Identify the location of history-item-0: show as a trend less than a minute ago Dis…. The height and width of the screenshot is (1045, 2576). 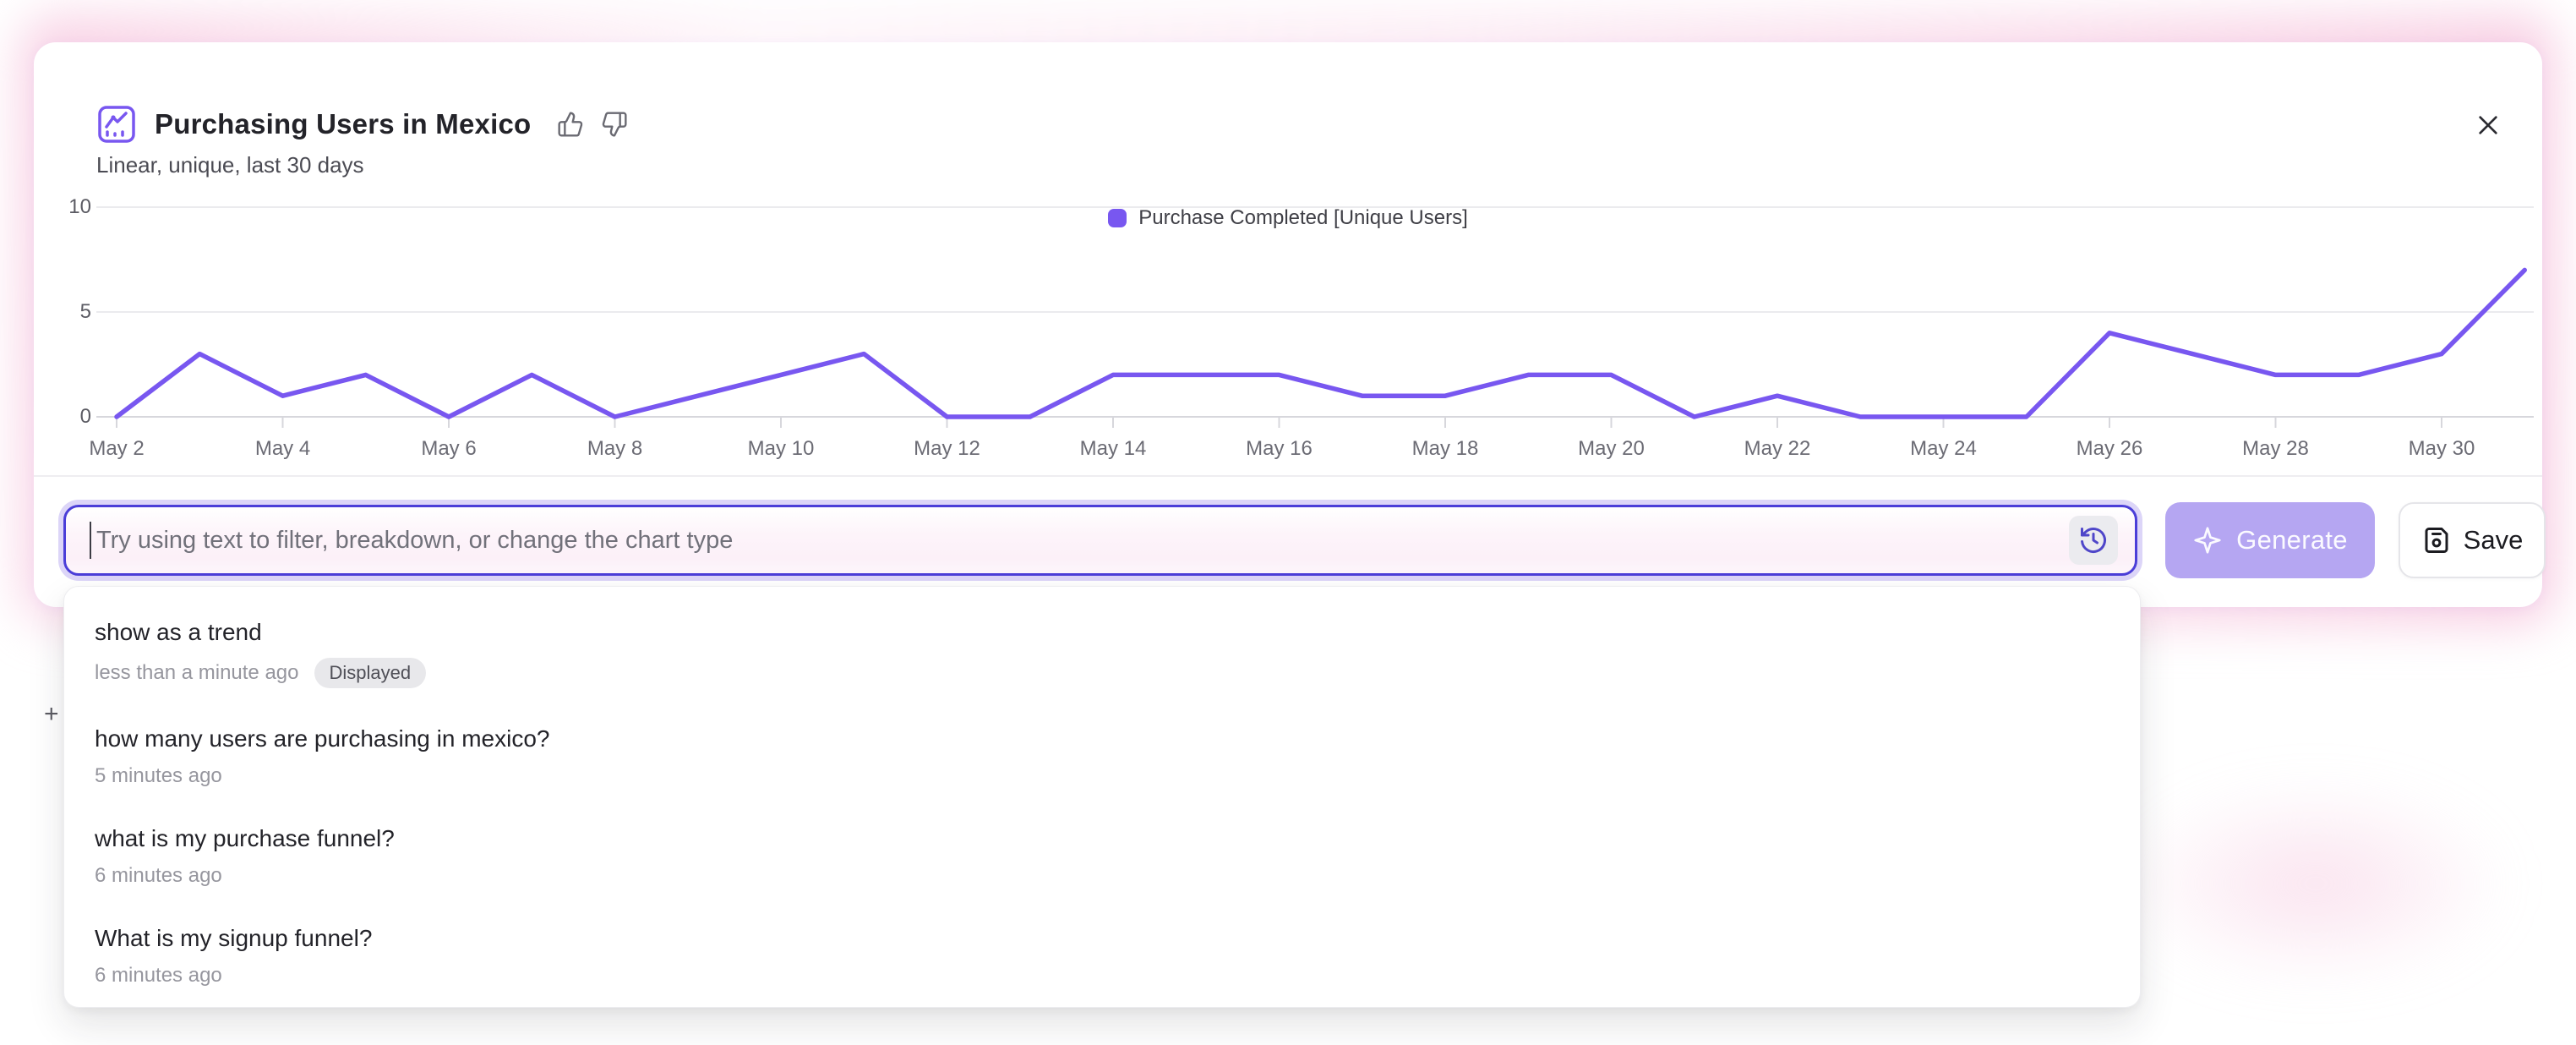
(1102, 653).